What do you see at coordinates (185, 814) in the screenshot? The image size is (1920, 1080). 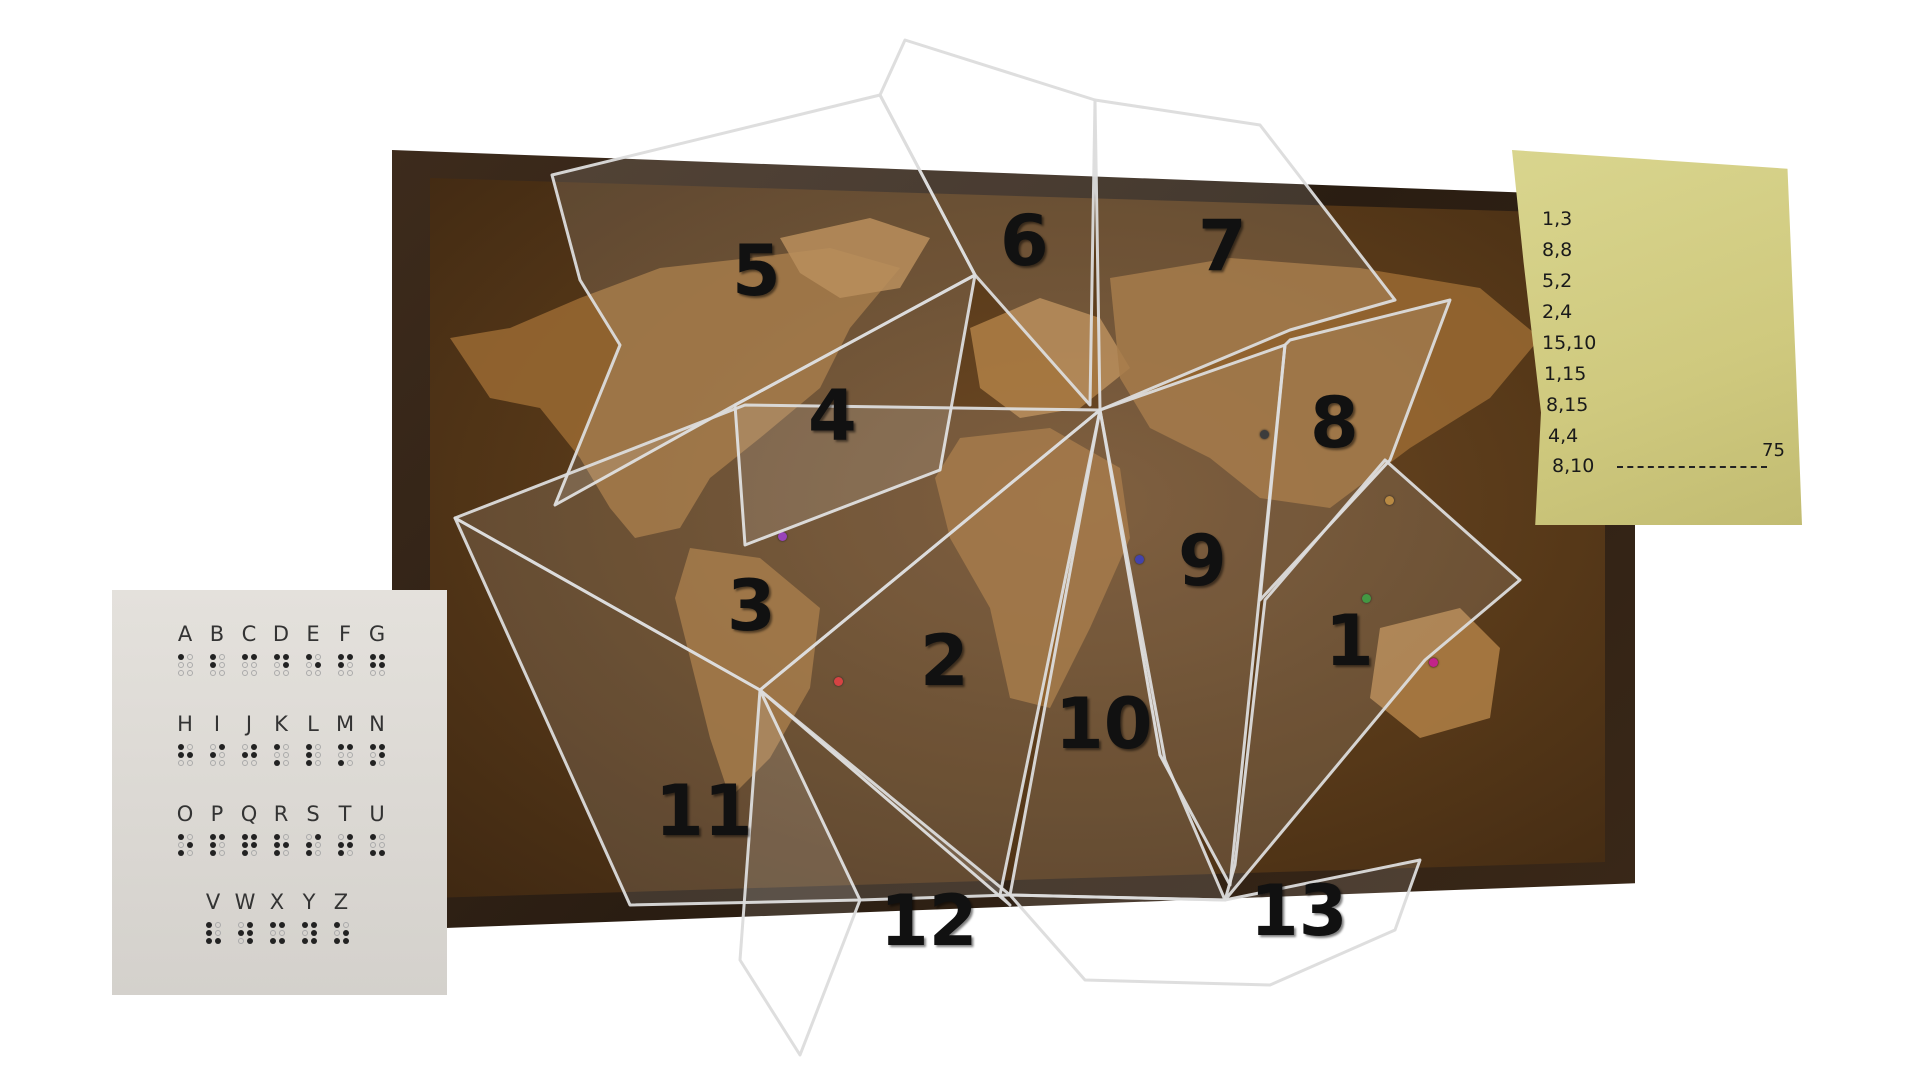 I see `braille-letter: O` at bounding box center [185, 814].